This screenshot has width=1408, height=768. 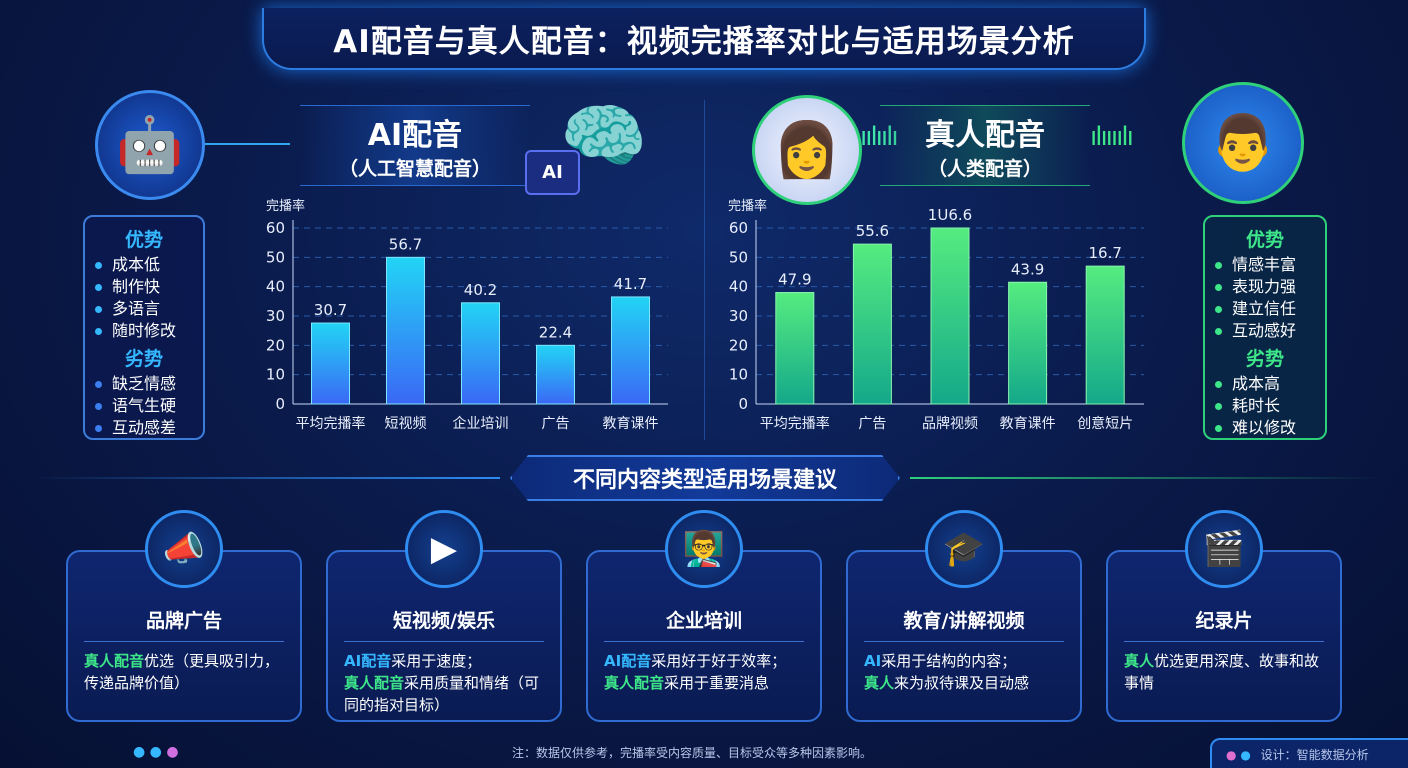 I want to click on ai-con-item: 语气生硬, so click(x=144, y=406).